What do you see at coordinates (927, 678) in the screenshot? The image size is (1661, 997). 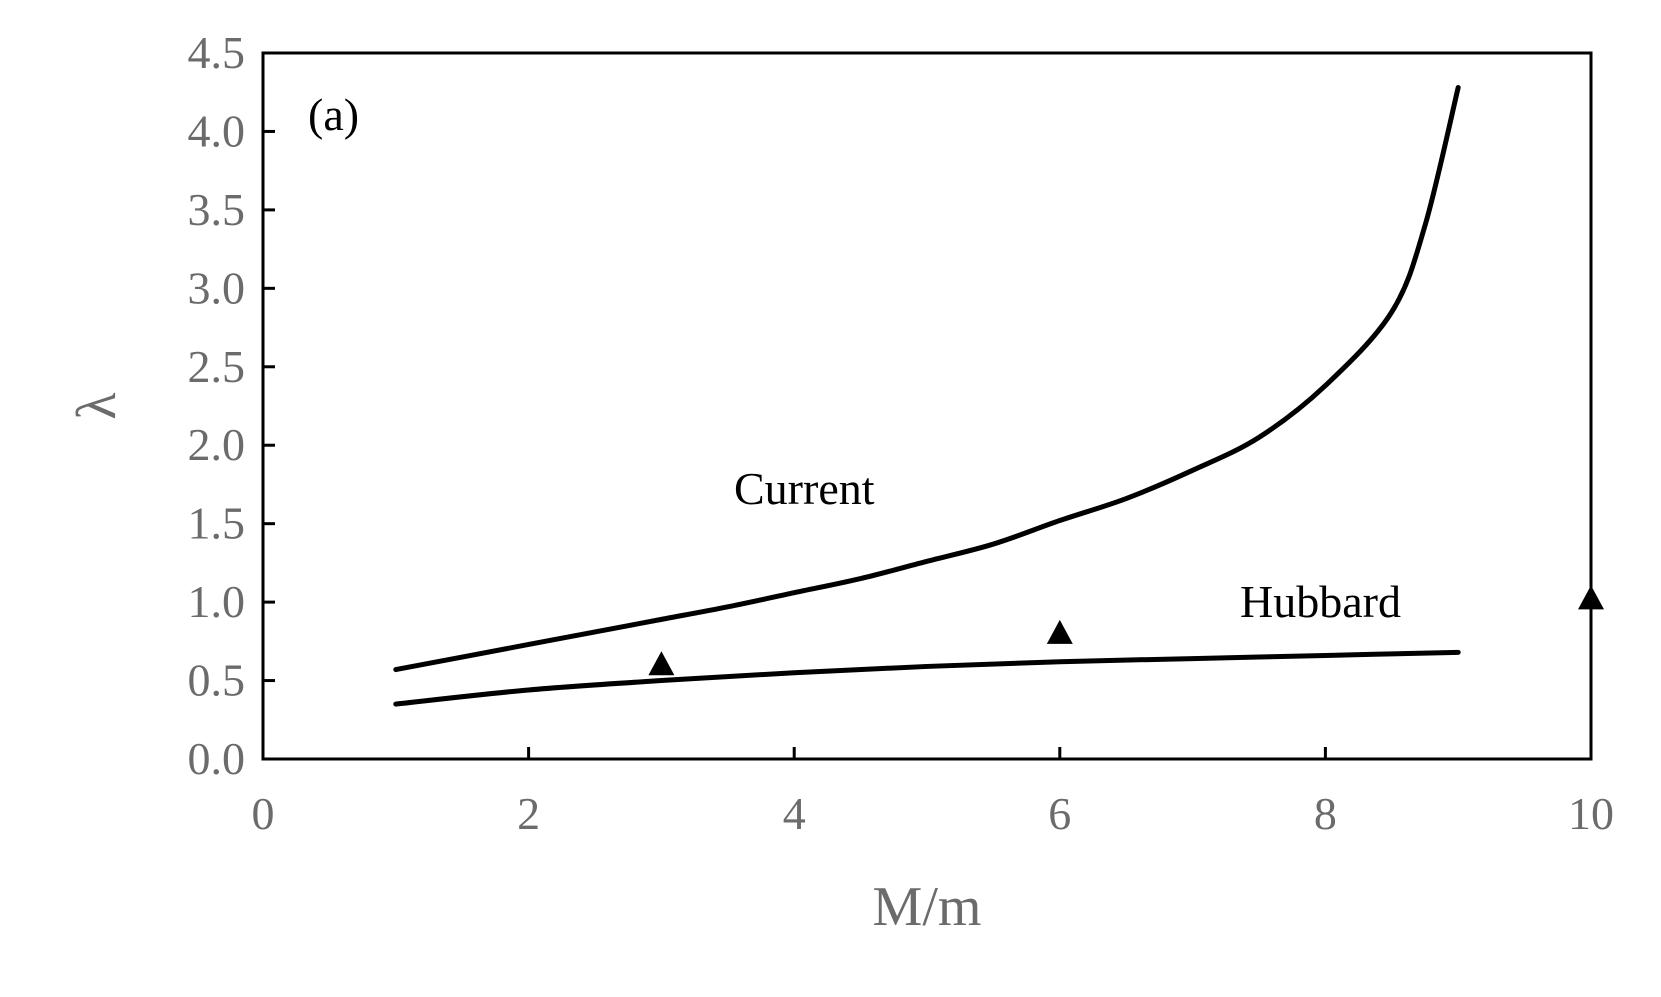 I see `series-line-hubbard` at bounding box center [927, 678].